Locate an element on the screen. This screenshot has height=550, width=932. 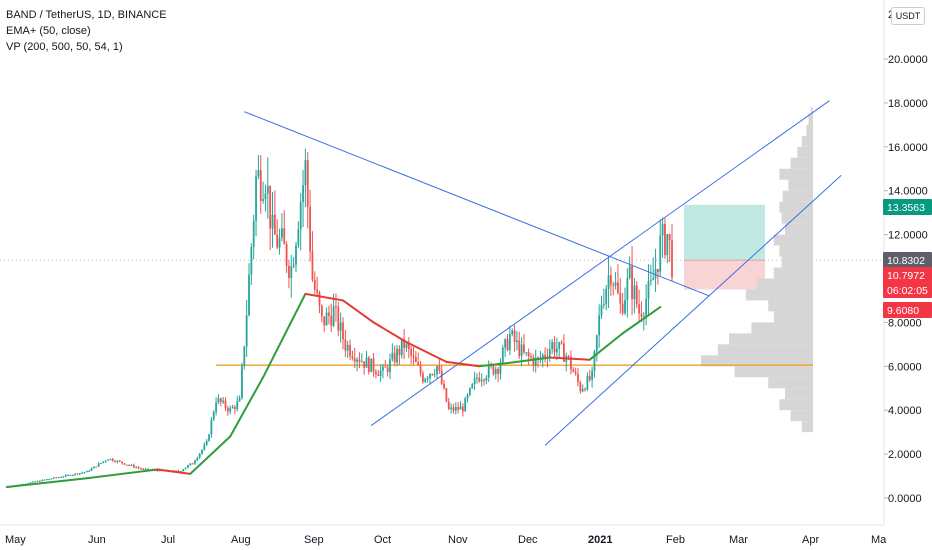
time-tick-label: Ma is located at coordinates (879, 540).